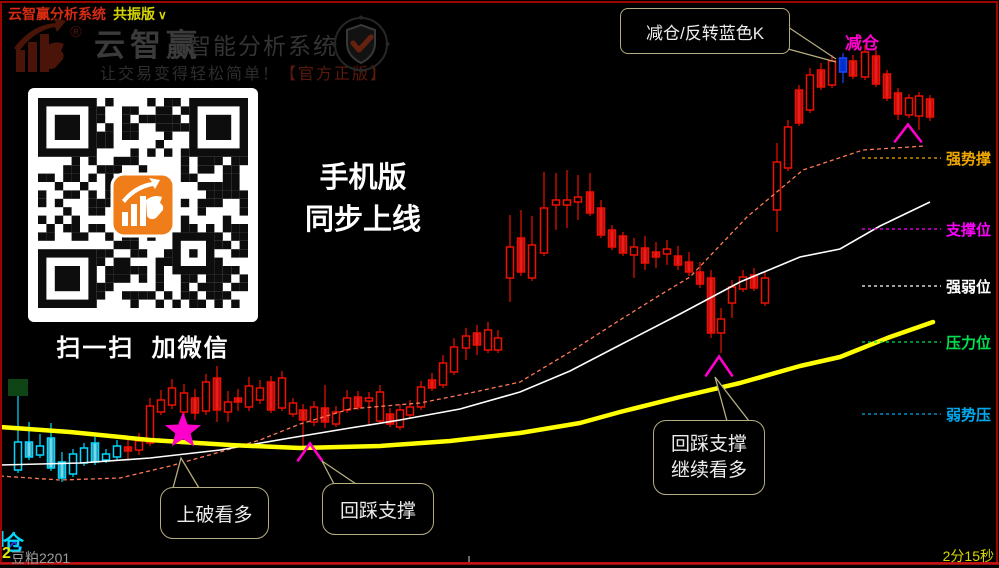  I want to click on brand-watermark: ® 云智赢 智能分析系统 让交易变得轻松简单！【官方正版】, so click(207, 48).